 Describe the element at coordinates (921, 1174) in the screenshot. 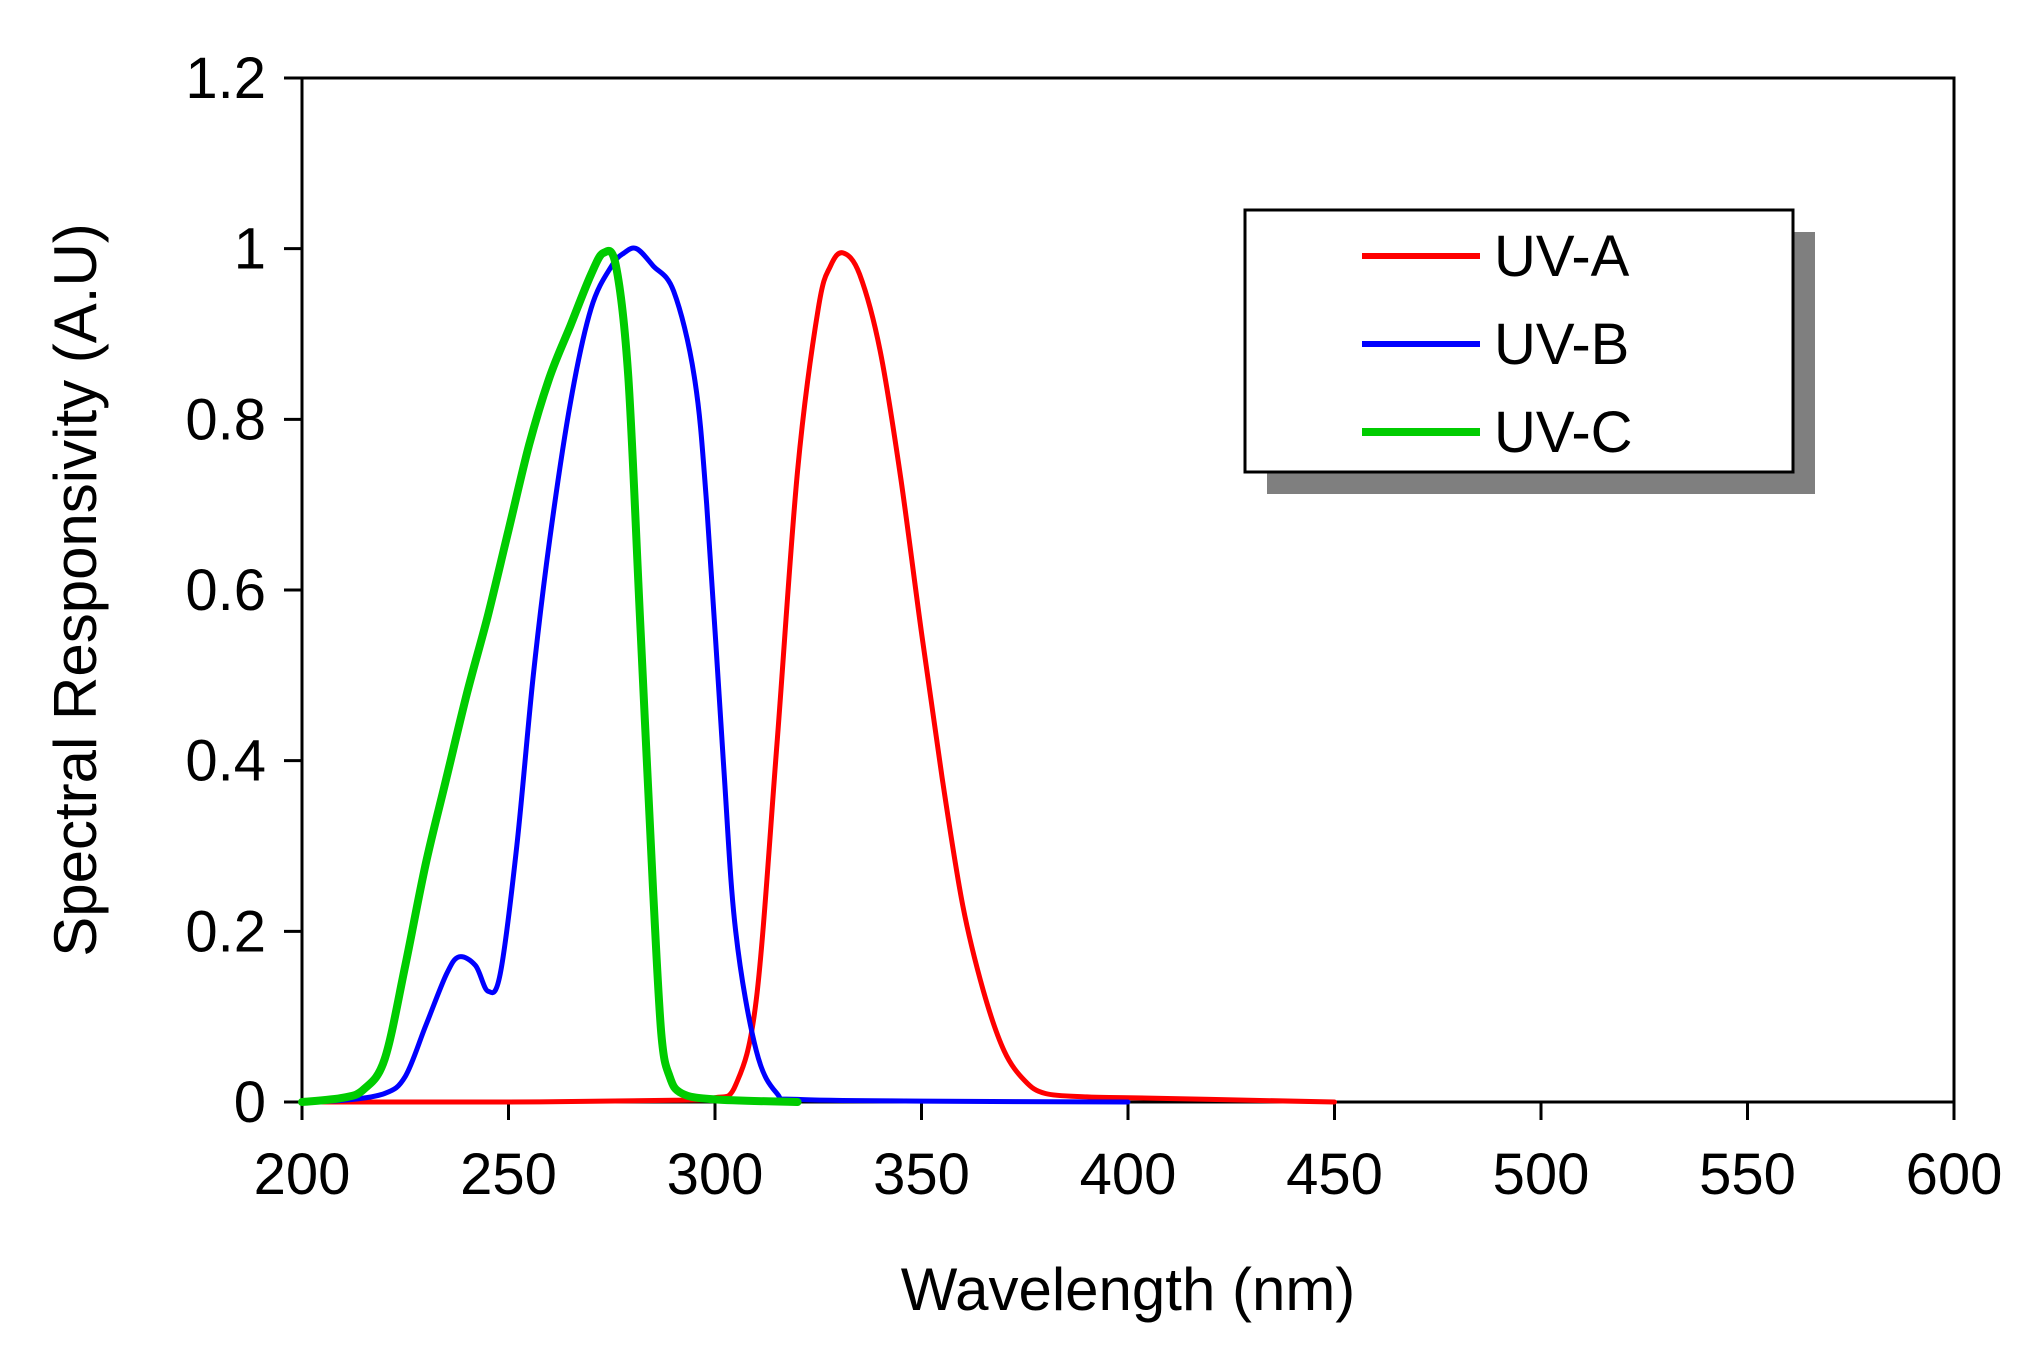

I see `x-tick-label: 350` at that location.